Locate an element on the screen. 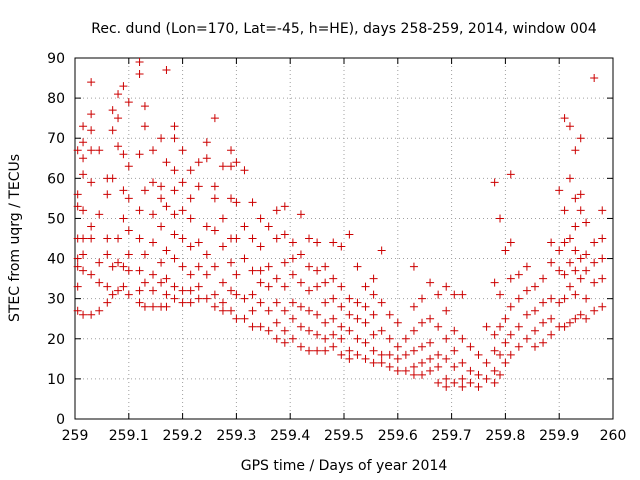 The image size is (640, 480). y-tick-label: 70 is located at coordinates (56, 139).